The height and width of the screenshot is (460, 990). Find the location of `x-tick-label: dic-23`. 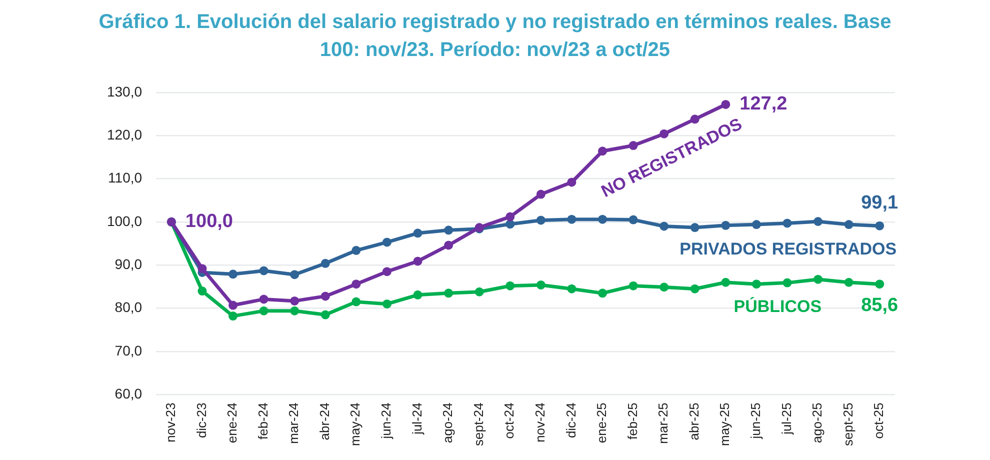

x-tick-label: dic-23 is located at coordinates (201, 420).